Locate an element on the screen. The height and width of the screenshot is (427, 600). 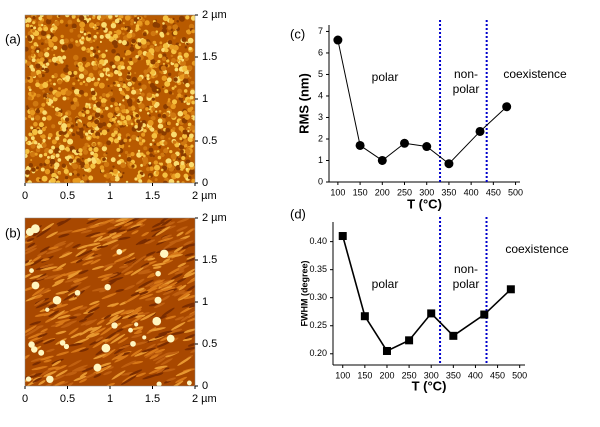
x-tick-label: 150 is located at coordinates (360, 192).